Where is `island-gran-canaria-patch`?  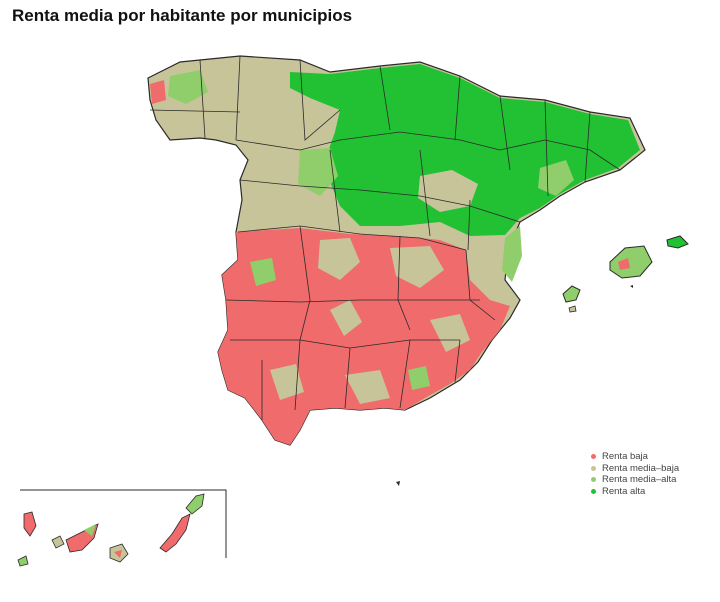
island-gran-canaria-patch is located at coordinates (118, 554).